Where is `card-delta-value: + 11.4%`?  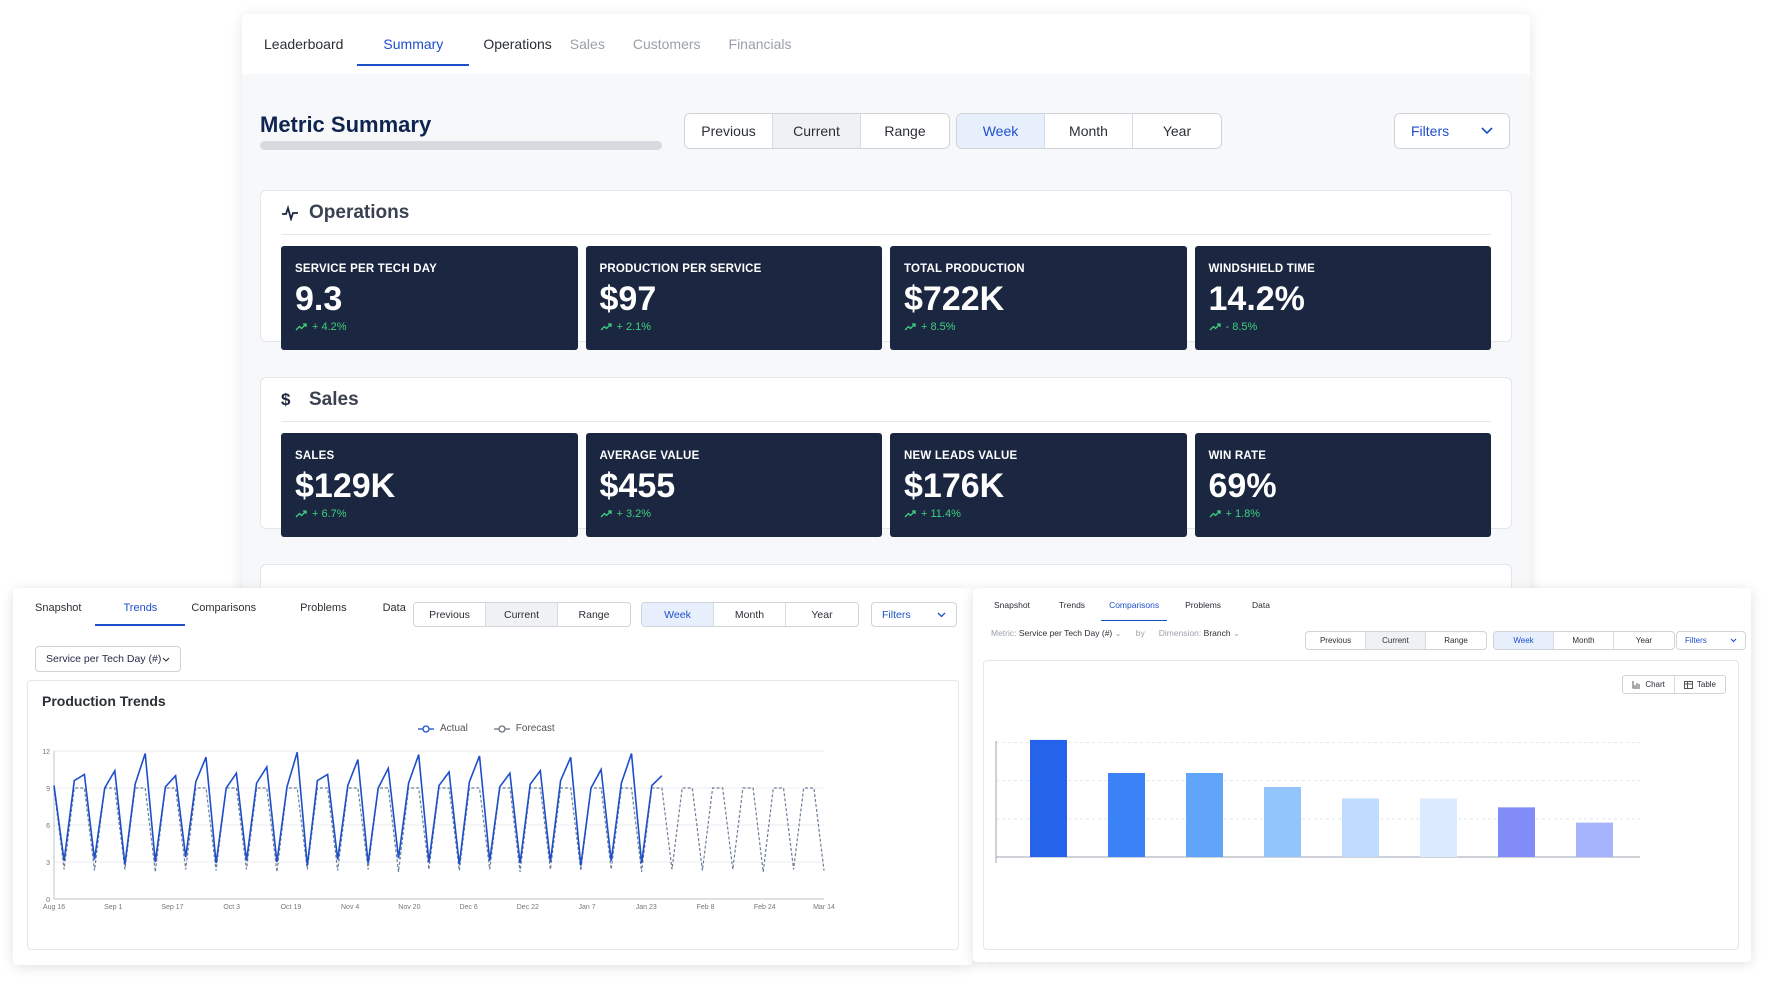
card-delta-value: + 11.4% is located at coordinates (941, 514).